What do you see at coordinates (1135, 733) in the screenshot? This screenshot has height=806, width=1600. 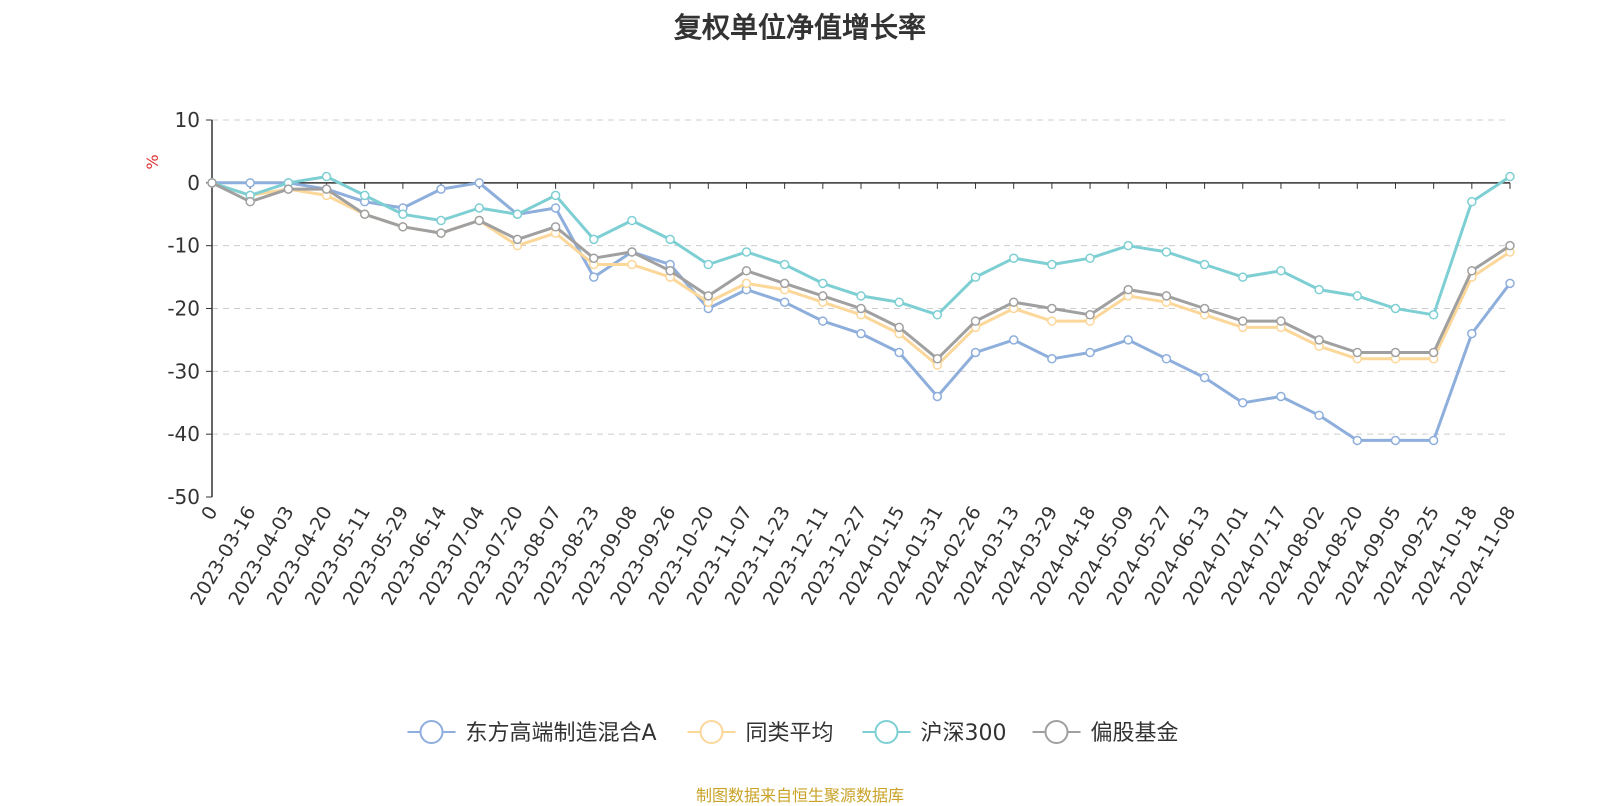 I see `legend-label: 偏股基金` at bounding box center [1135, 733].